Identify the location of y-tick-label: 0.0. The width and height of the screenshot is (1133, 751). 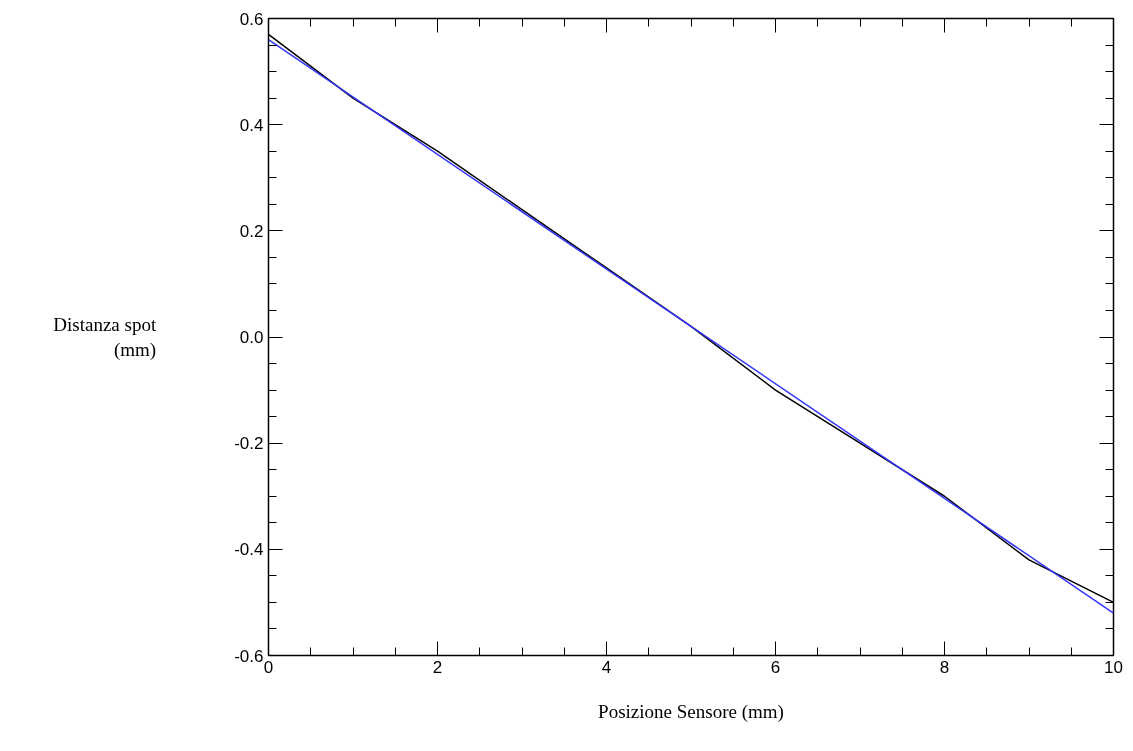
(251, 337).